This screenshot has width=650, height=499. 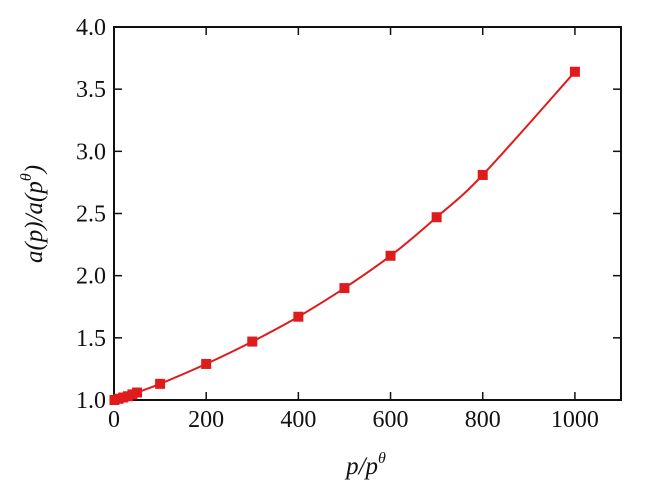 What do you see at coordinates (34, 222) in the screenshot?
I see `y-axis-label-base: a(p)/a(p` at bounding box center [34, 222].